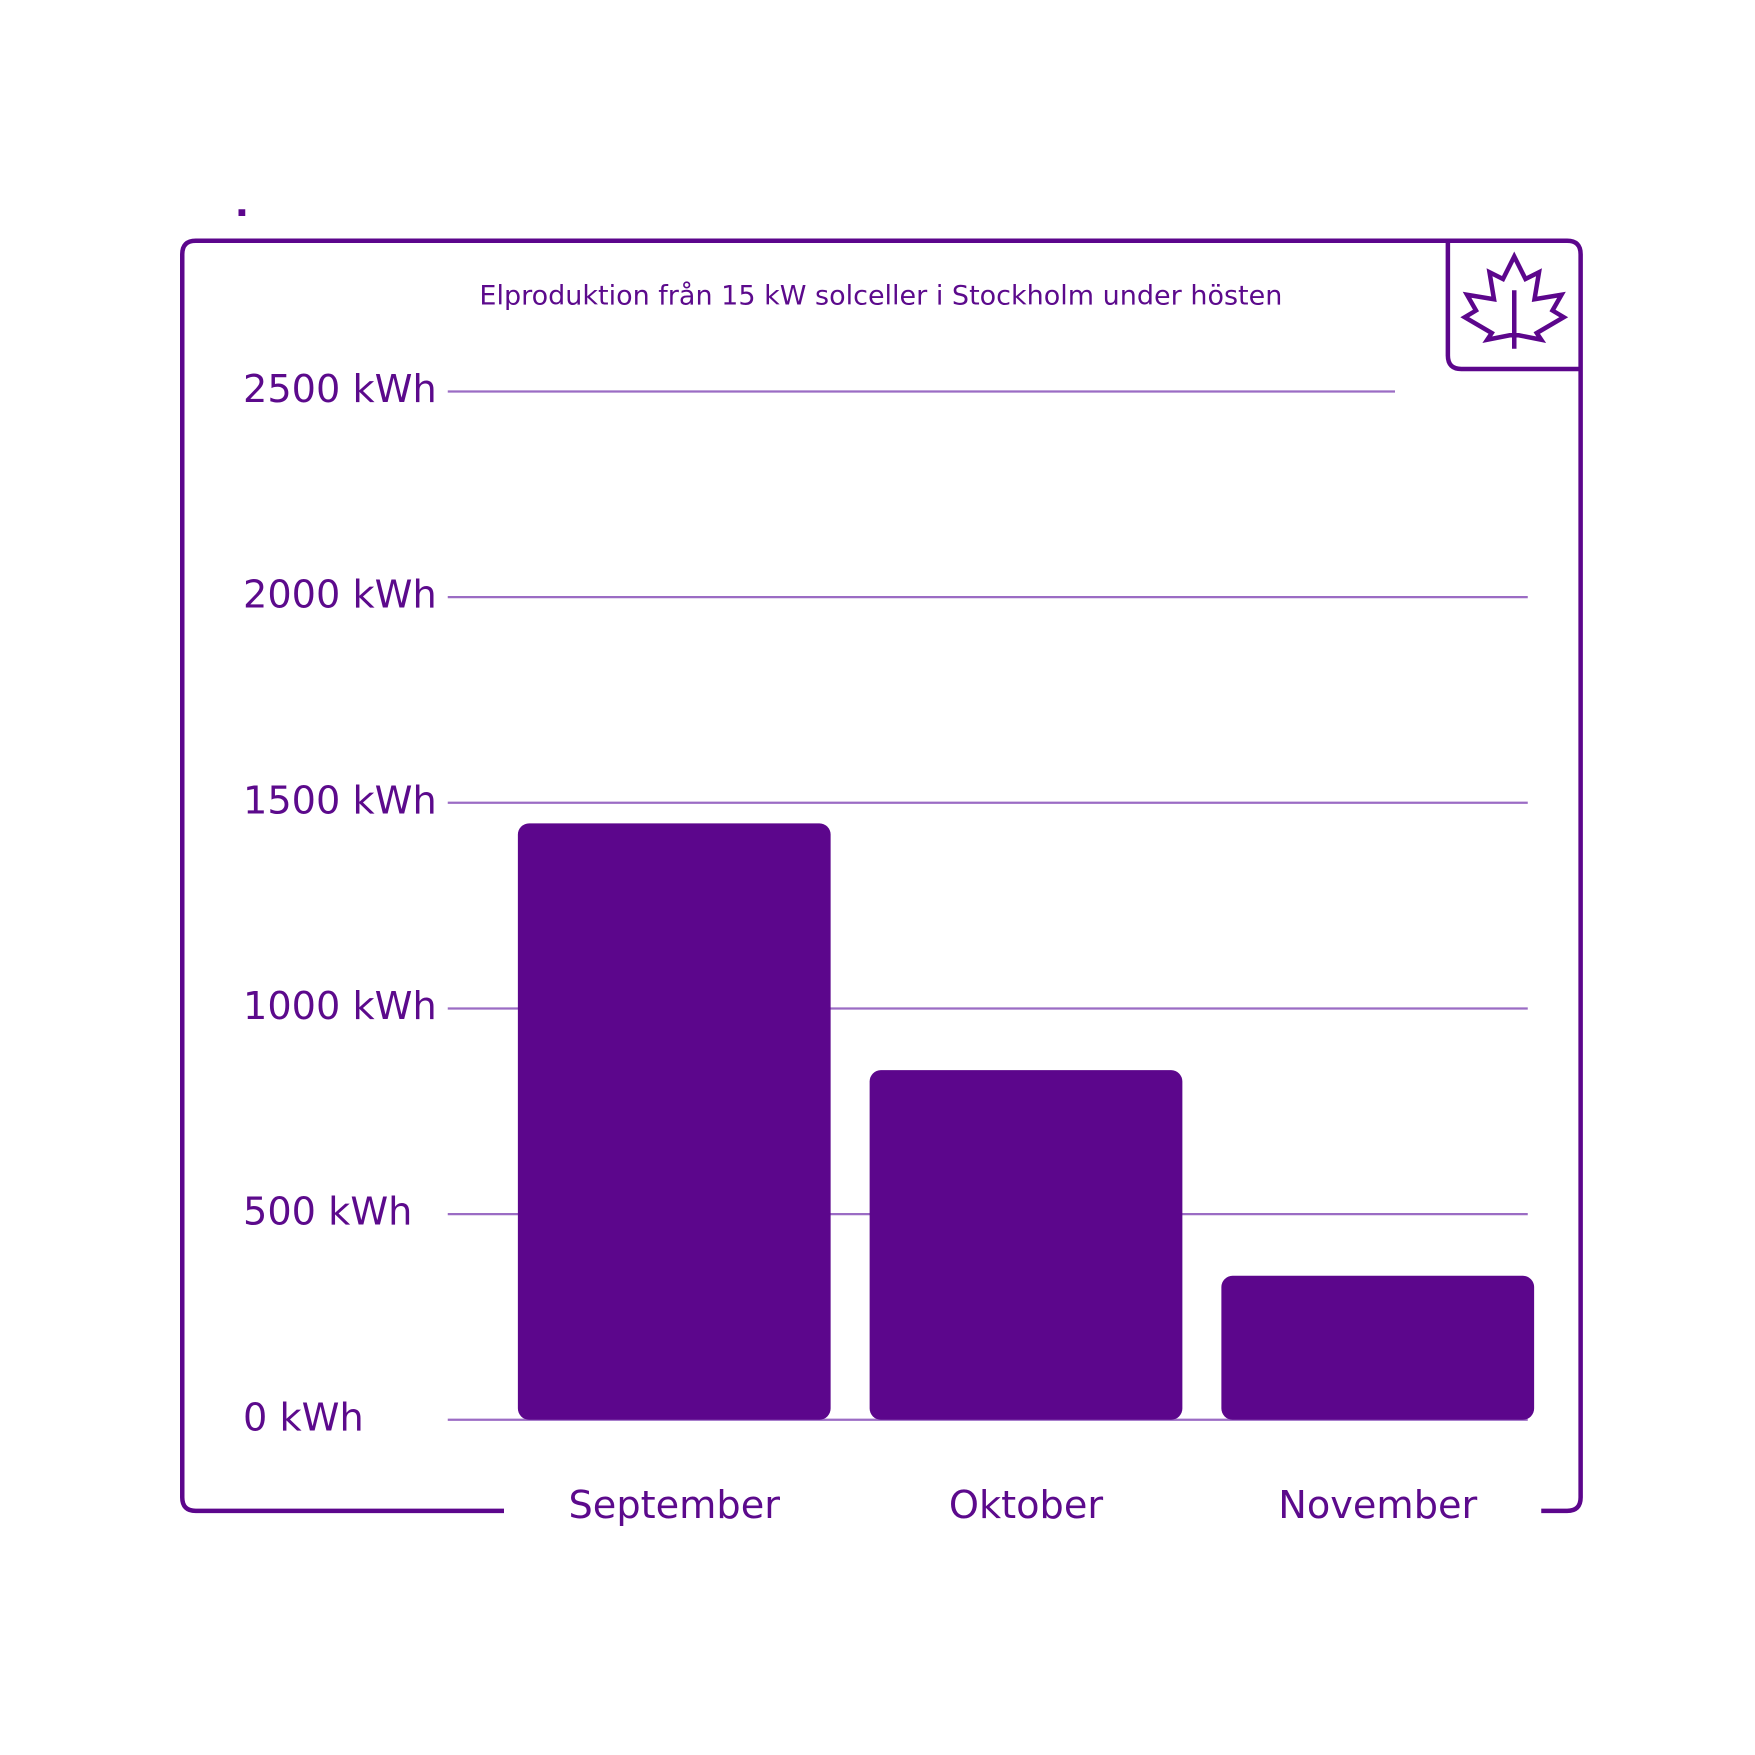  What do you see at coordinates (242, 212) in the screenshot?
I see `dot` at bounding box center [242, 212].